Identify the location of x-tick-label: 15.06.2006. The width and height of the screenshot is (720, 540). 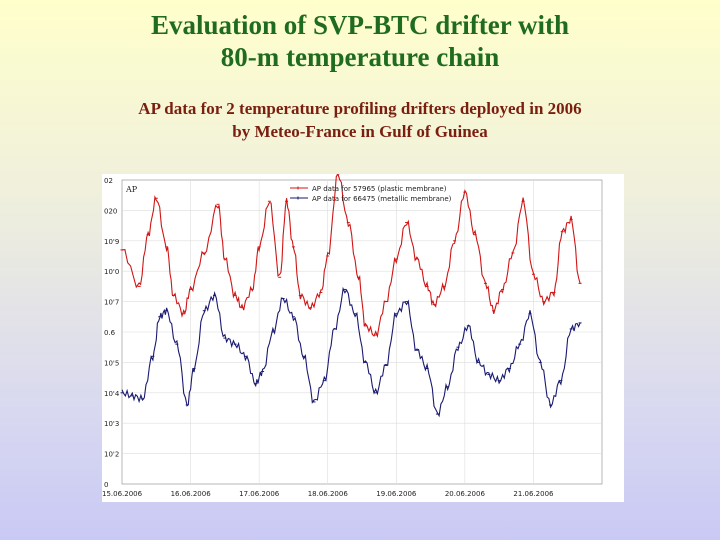
(122, 494).